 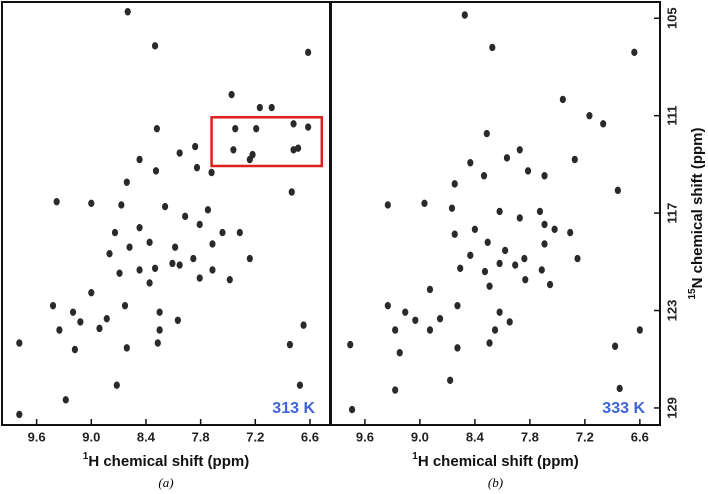 What do you see at coordinates (365, 436) in the screenshot?
I see `x-tick-label: 9.6` at bounding box center [365, 436].